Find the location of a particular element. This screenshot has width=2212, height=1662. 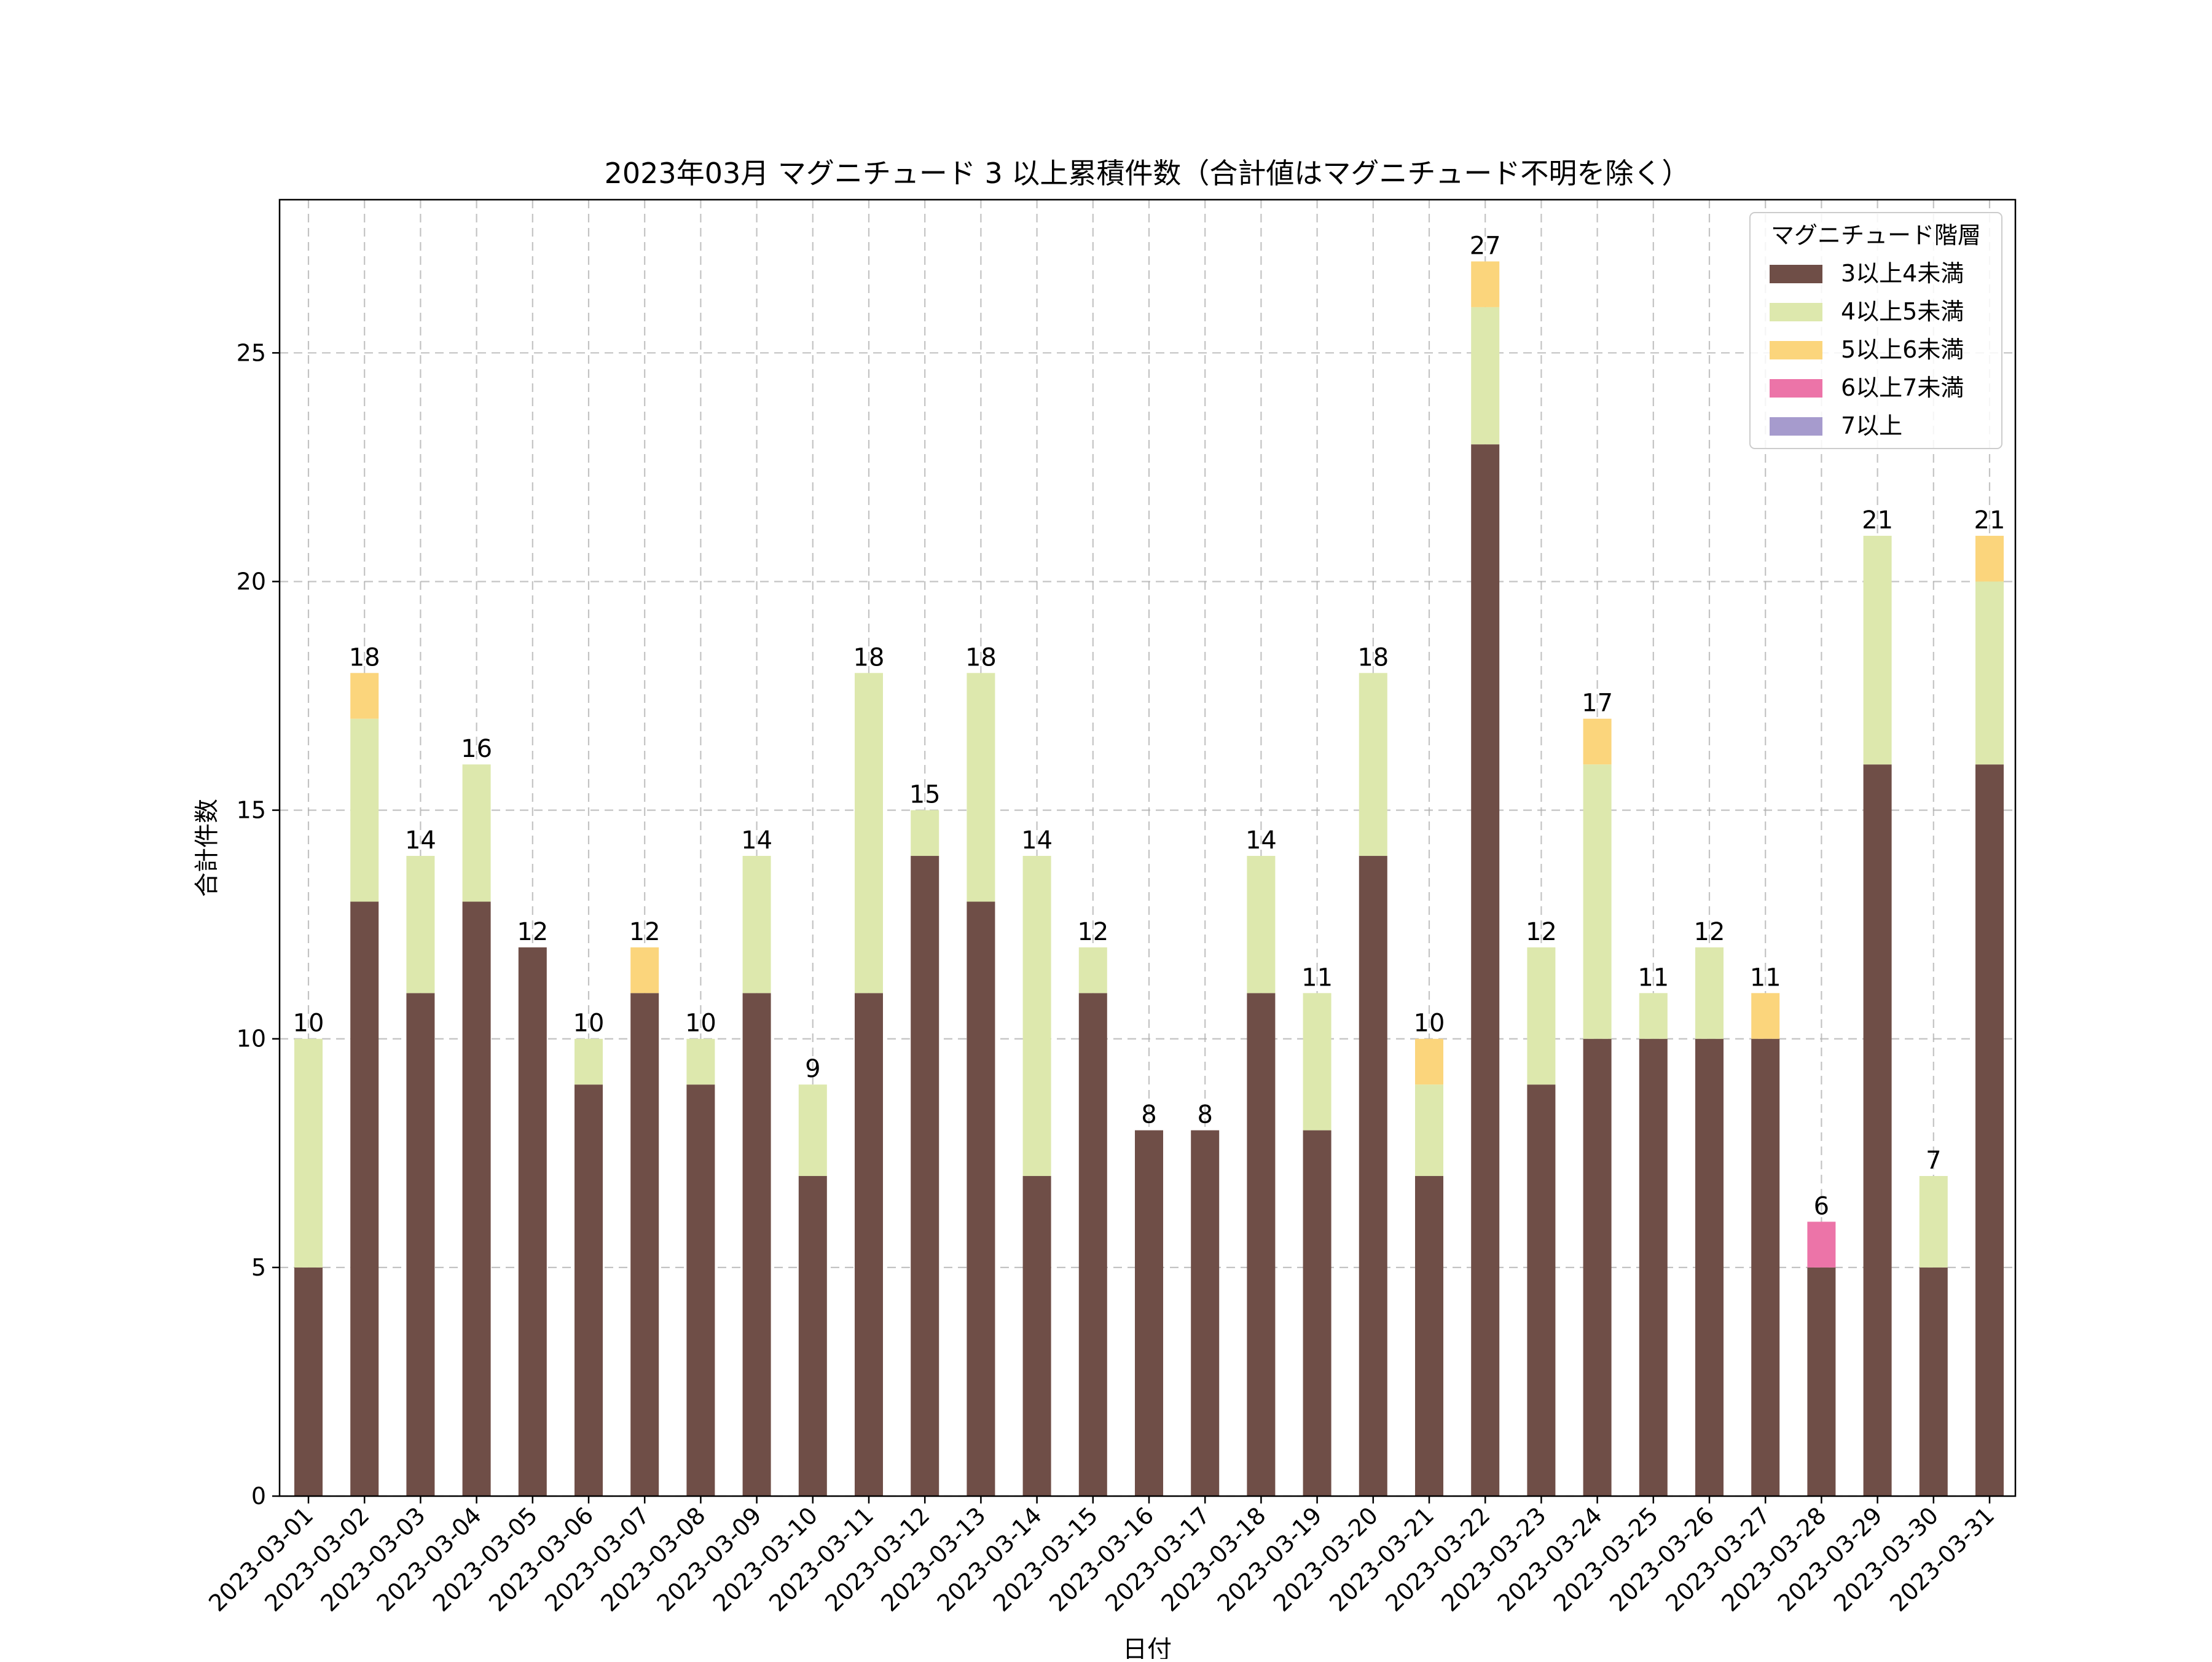

y-tick-label: 5 is located at coordinates (258, 1267).